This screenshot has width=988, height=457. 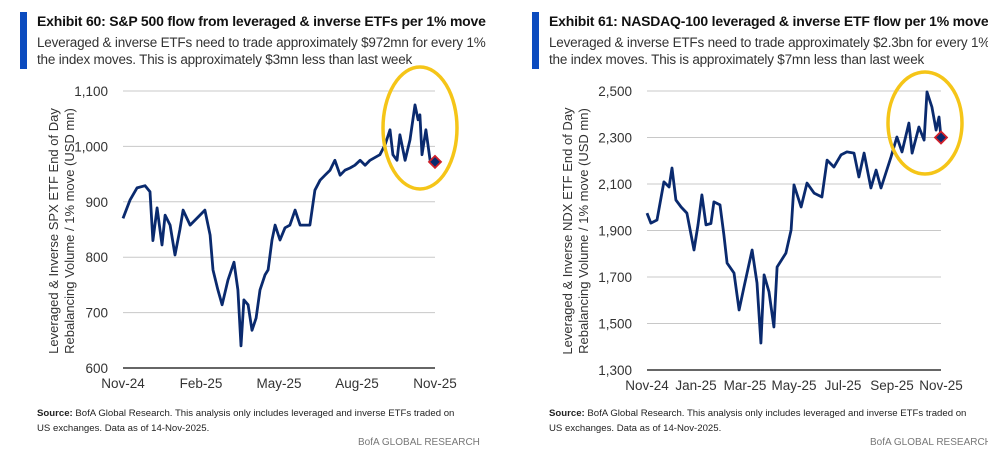 What do you see at coordinates (615, 370) in the screenshot?
I see `y-tick-label: 1,300` at bounding box center [615, 370].